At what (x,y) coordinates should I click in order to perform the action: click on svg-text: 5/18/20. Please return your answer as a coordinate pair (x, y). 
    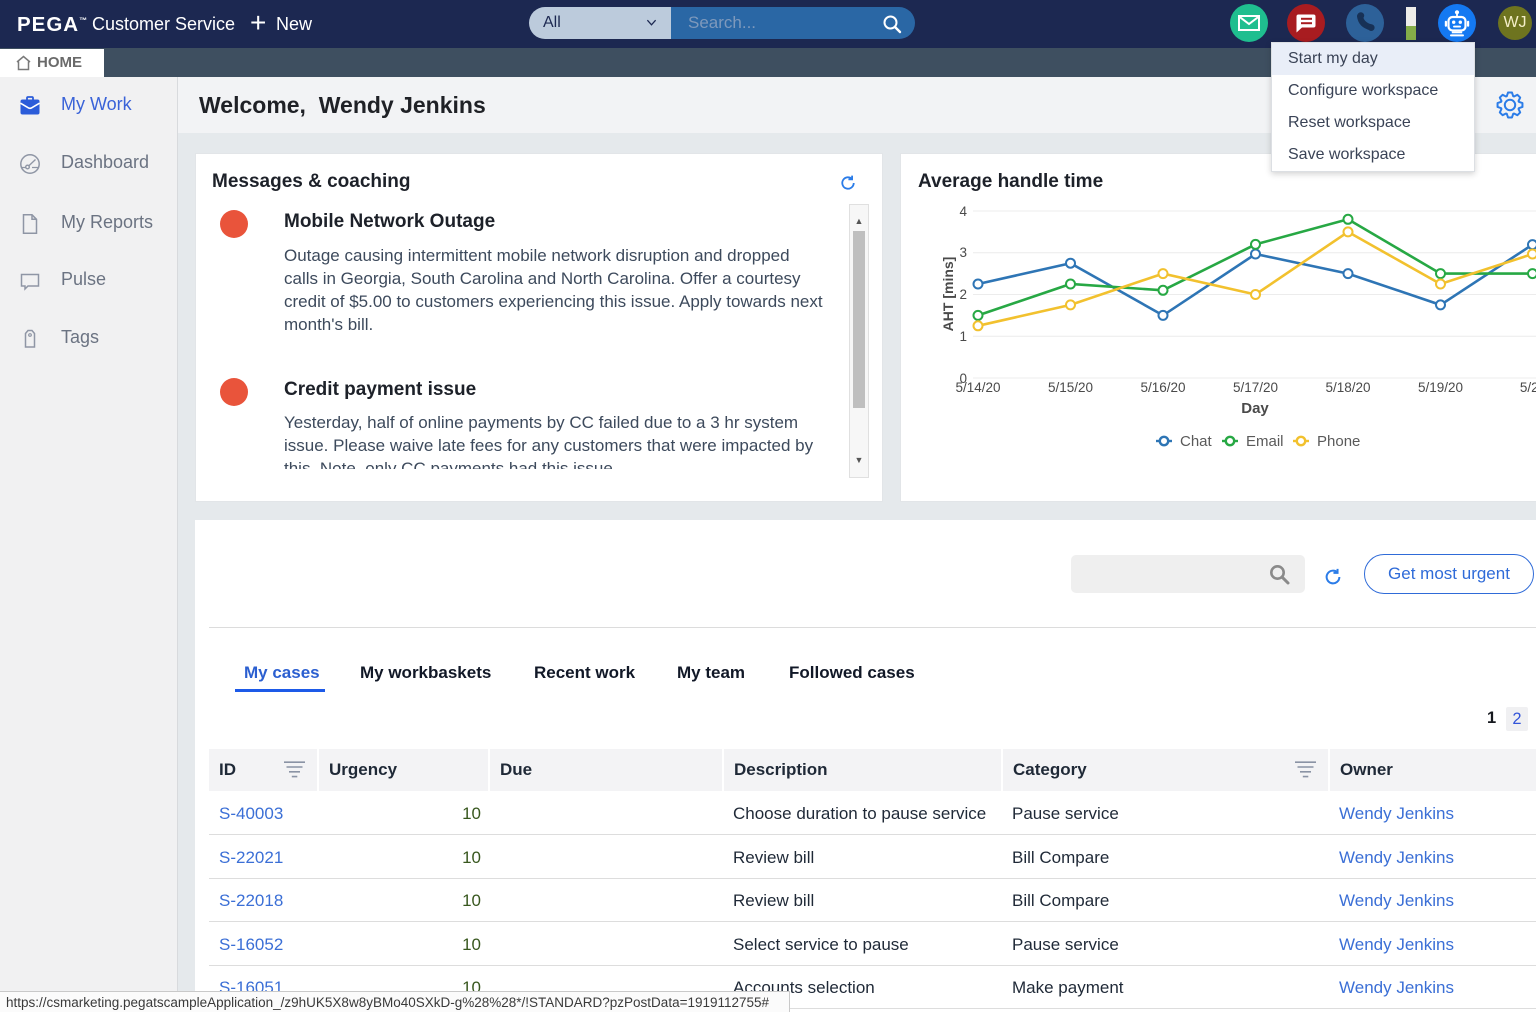
    Looking at the image, I should click on (1347, 387).